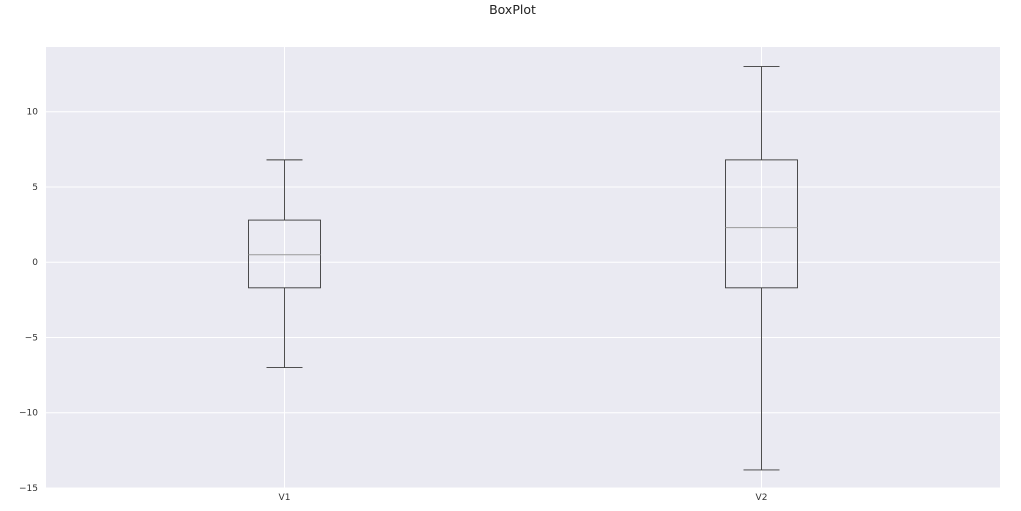 The width and height of the screenshot is (1021, 511). What do you see at coordinates (512, 9) in the screenshot?
I see `chart-title: BoxPlot` at bounding box center [512, 9].